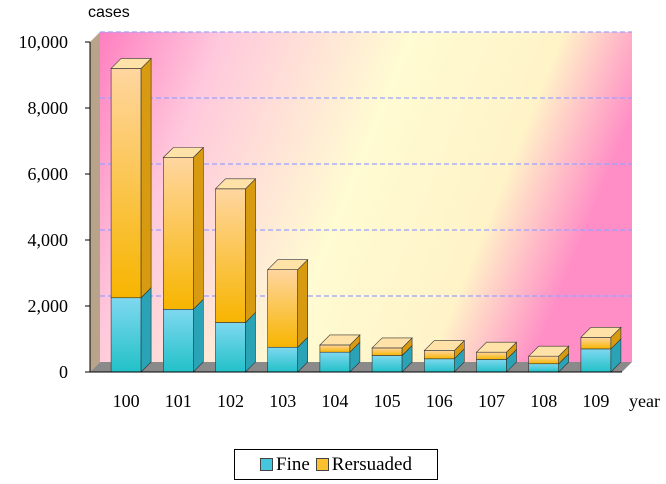  What do you see at coordinates (282, 401) in the screenshot?
I see `x-tick-label: 103` at bounding box center [282, 401].